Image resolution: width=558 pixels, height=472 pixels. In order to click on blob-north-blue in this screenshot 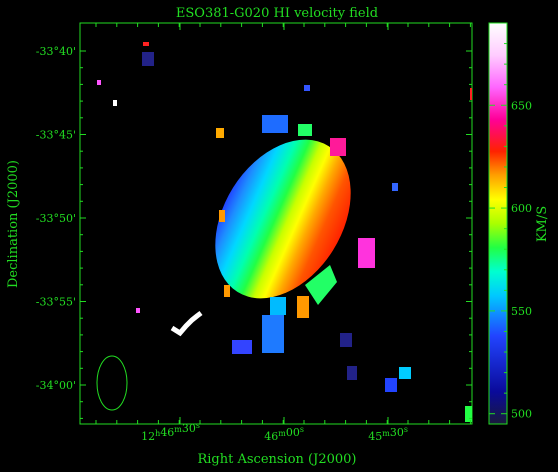, I will do `click(275, 124)`.